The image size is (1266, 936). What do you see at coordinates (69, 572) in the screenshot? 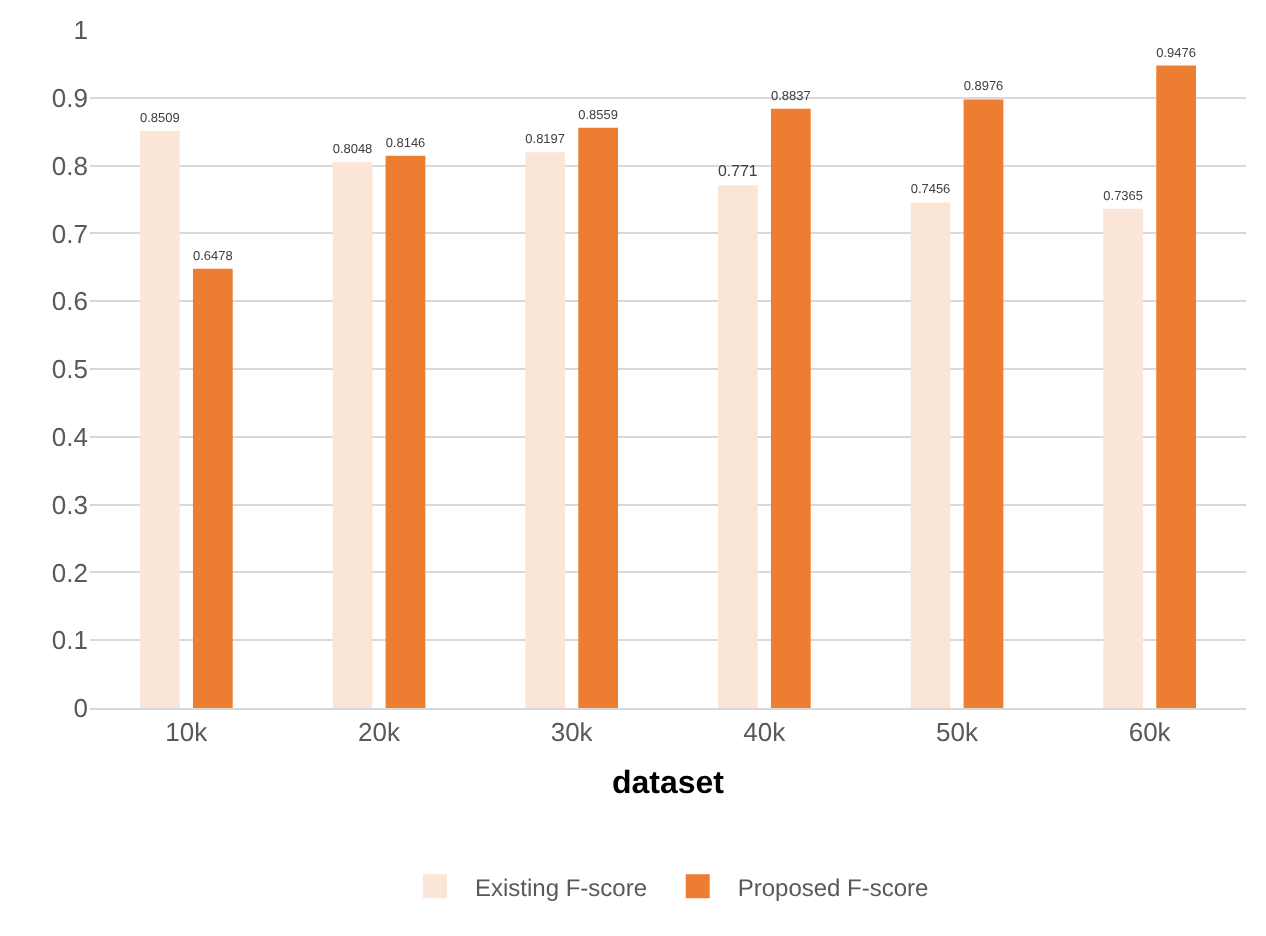
I see `y-tick-label: 0.2` at bounding box center [69, 572].